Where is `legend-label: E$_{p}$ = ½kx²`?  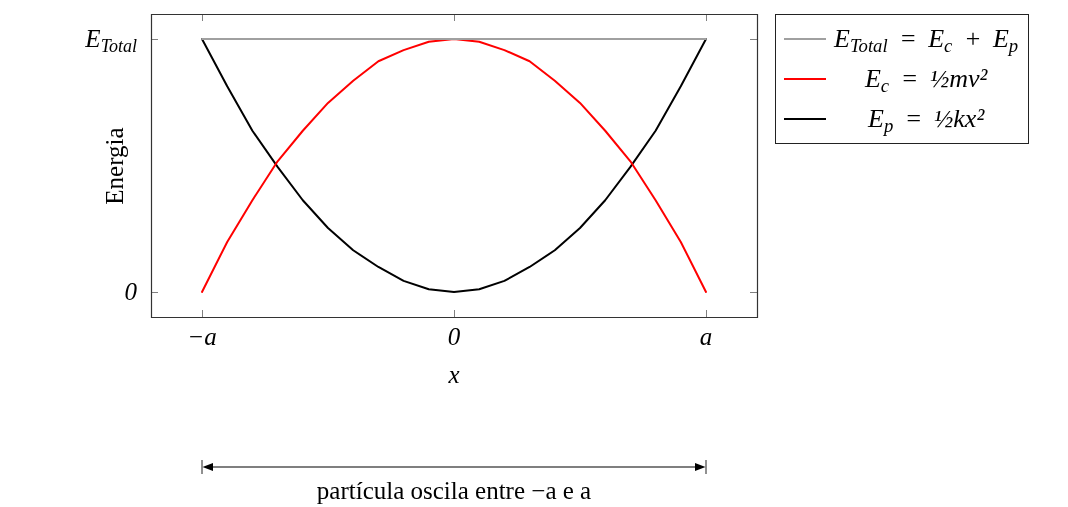 legend-label: E$_{p}$ = ½kx² is located at coordinates (926, 120).